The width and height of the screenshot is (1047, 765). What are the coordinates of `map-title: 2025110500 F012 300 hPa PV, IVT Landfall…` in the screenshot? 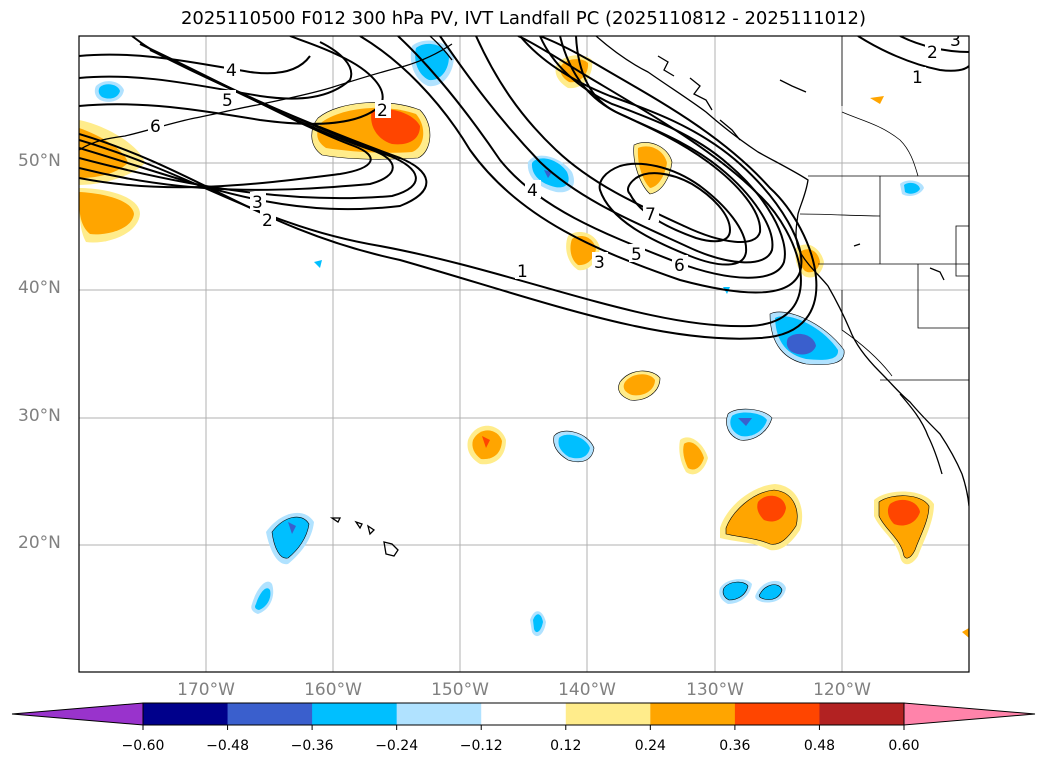 It's located at (523, 18).